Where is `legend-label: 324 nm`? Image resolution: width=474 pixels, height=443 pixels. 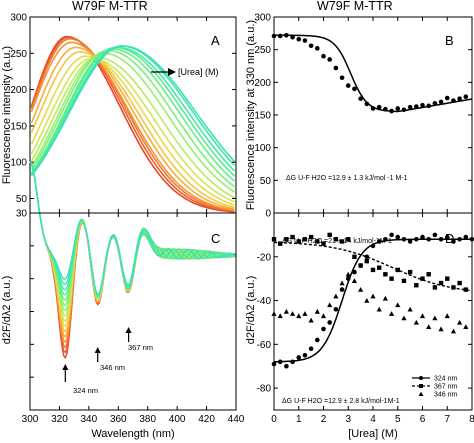 legend-label: 324 nm is located at coordinates (446, 379).